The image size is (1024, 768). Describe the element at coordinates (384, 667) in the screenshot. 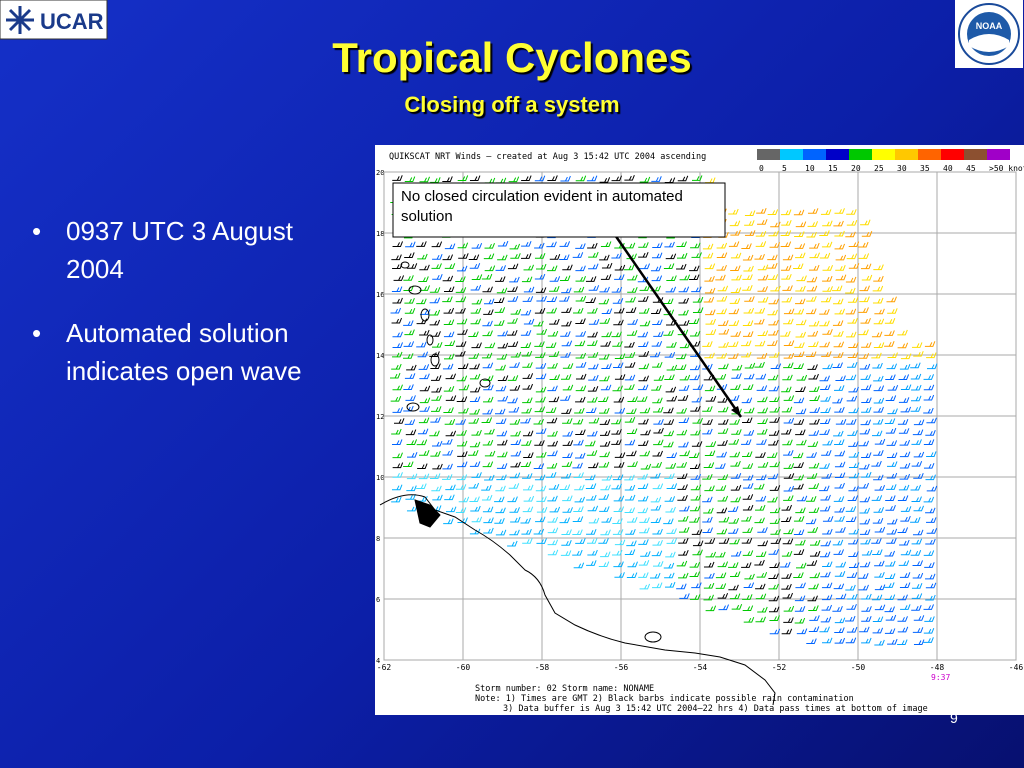

I see `lon-label: -62` at that location.